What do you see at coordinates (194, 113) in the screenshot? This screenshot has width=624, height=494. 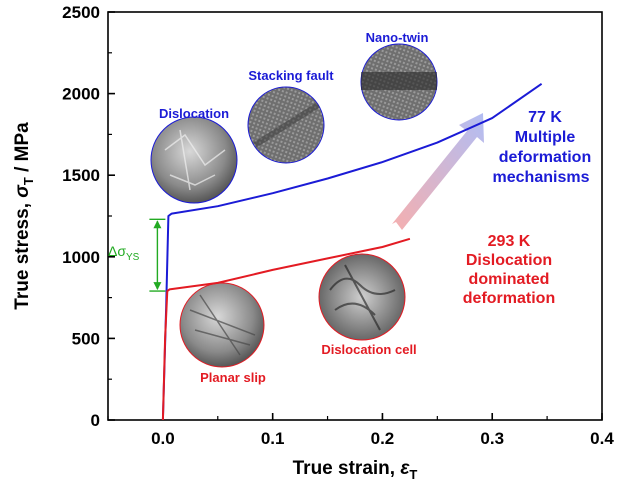 I see `micrograph-label-dislocation: Dislocation` at bounding box center [194, 113].